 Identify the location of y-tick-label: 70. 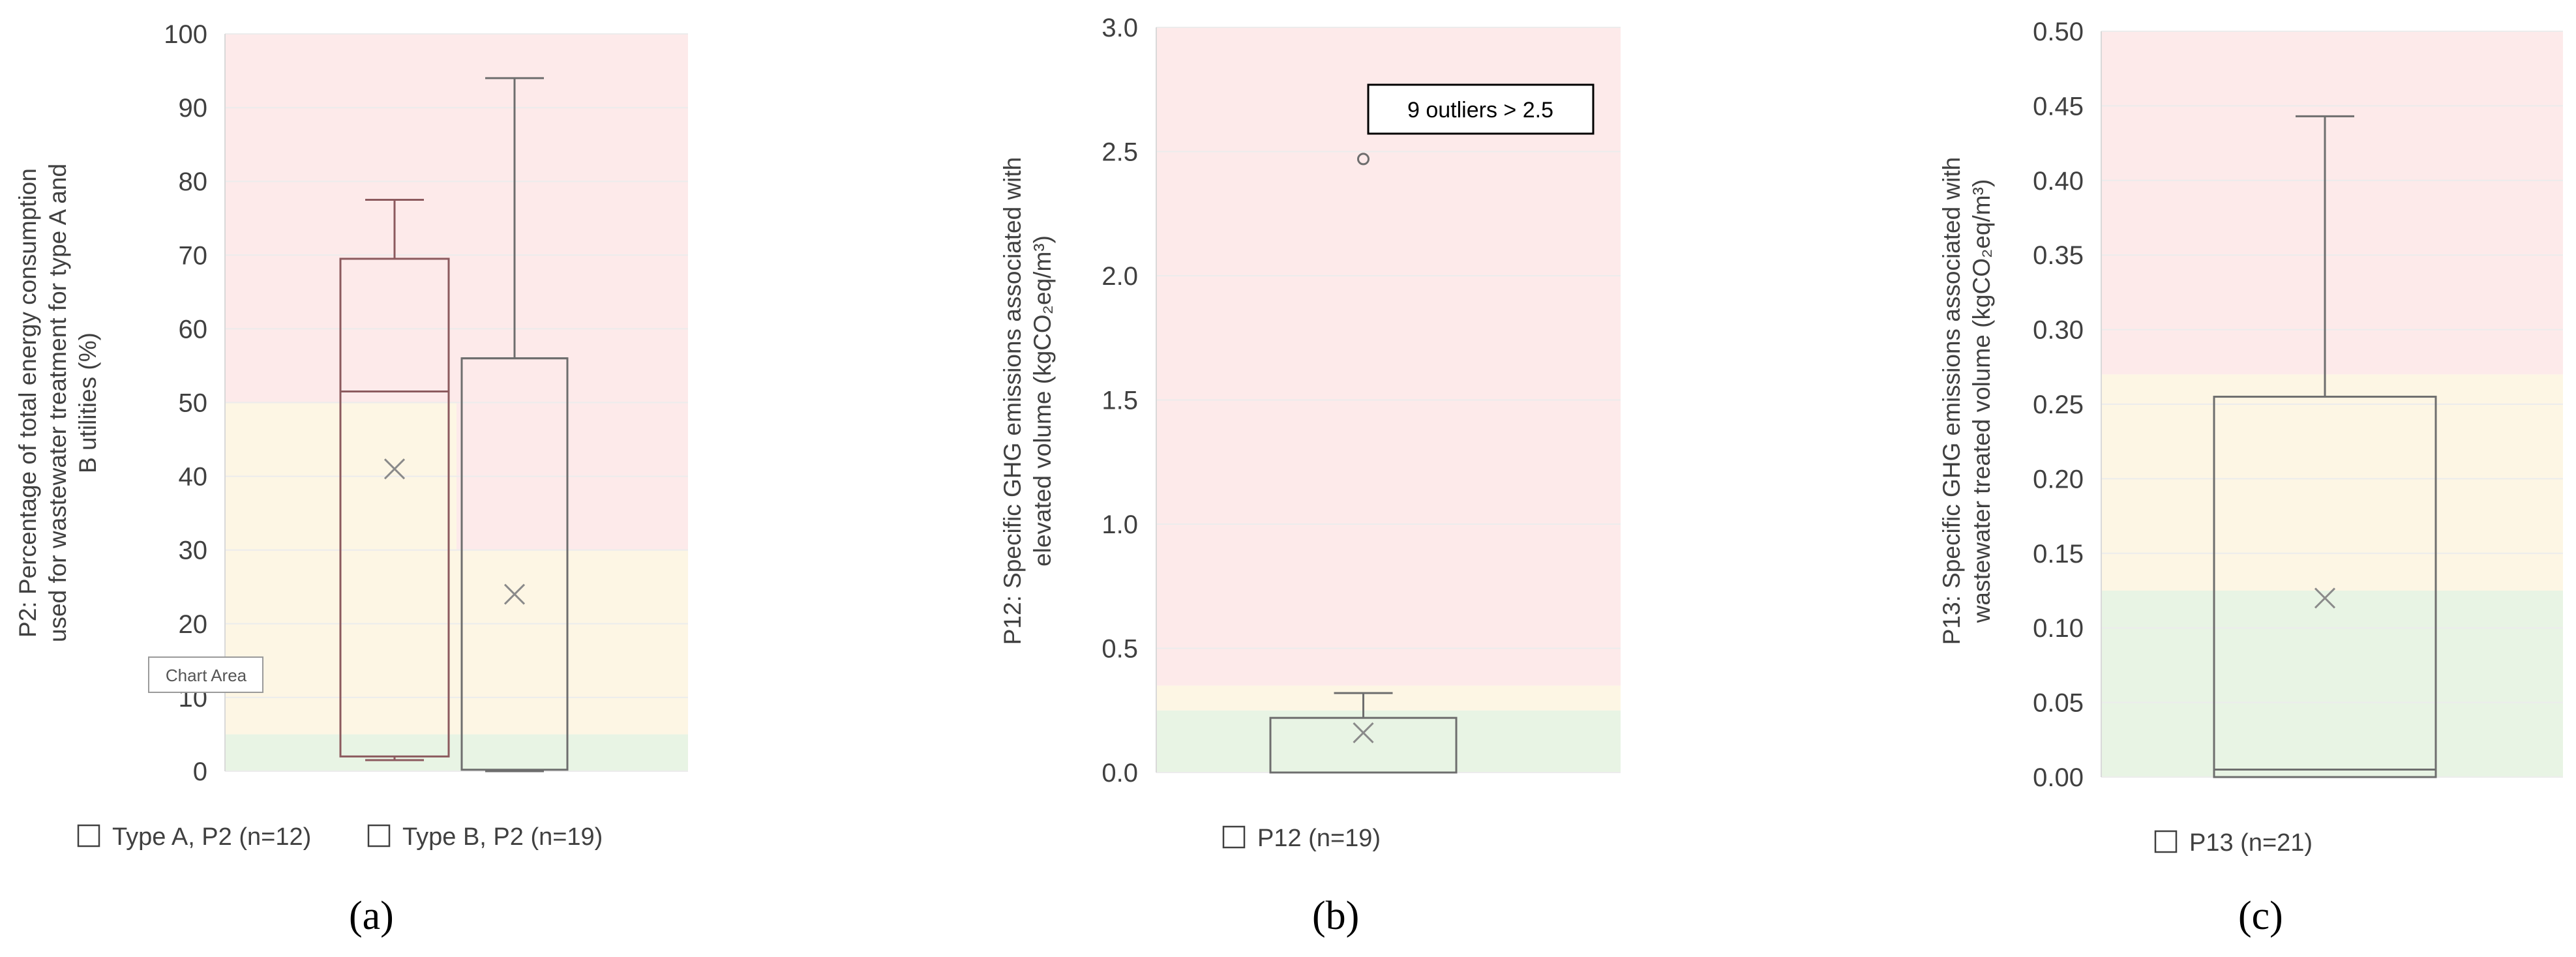
(193, 255).